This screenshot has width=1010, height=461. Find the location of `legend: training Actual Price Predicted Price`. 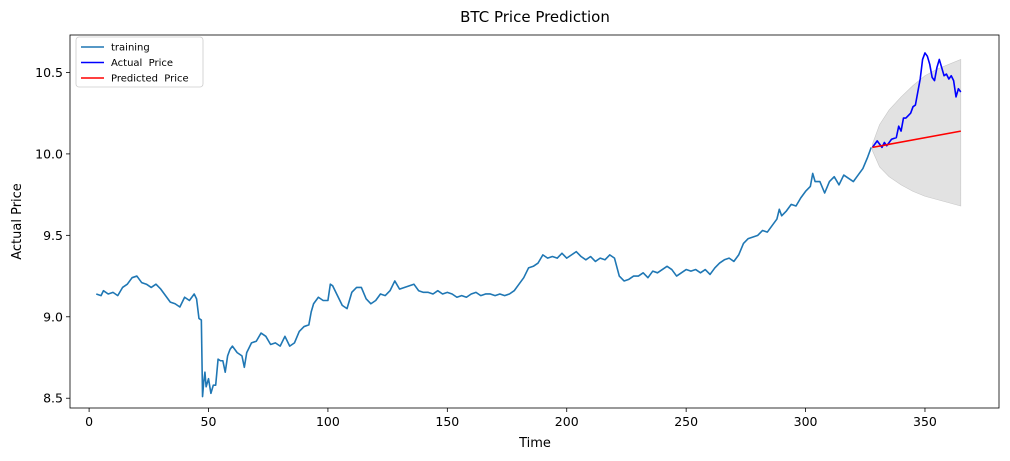

legend: training Actual Price Predicted Price is located at coordinates (139, 62).